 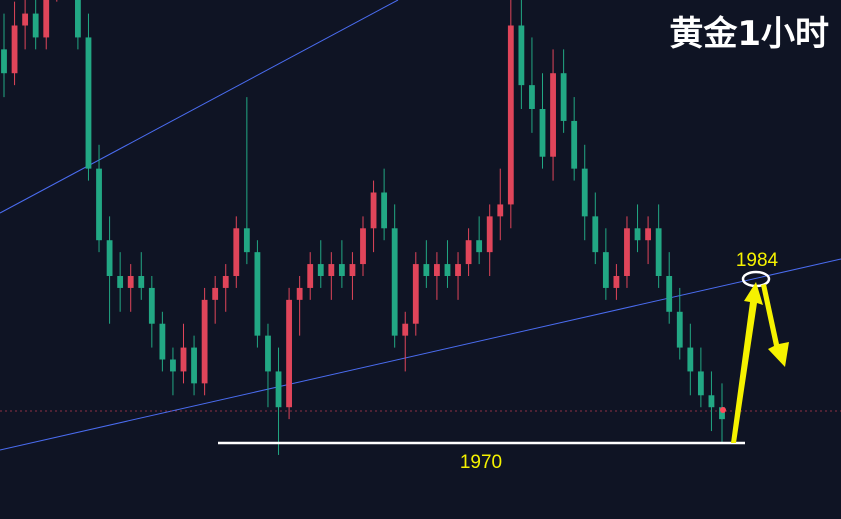 What do you see at coordinates (749, 34) in the screenshot?
I see `chart-title: 黄金1小时` at bounding box center [749, 34].